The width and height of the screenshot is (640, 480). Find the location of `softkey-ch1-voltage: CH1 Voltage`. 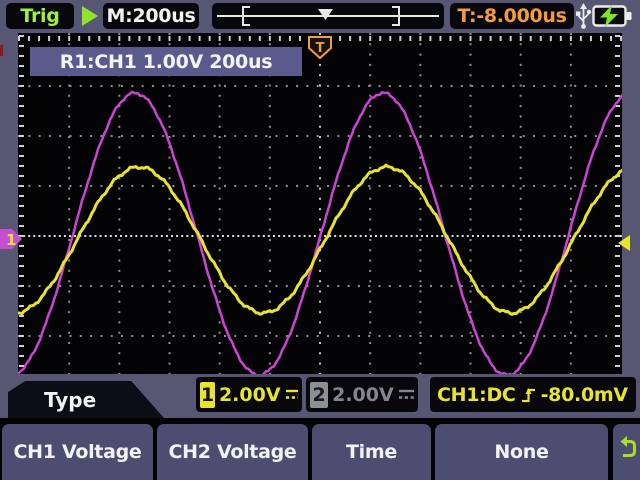

softkey-ch1-voltage: CH1 Voltage is located at coordinates (77, 452).